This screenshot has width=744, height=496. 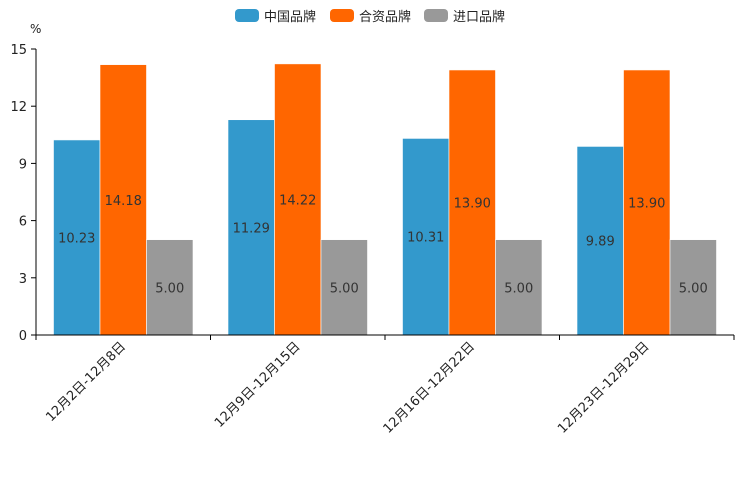 I want to click on y-axis: 0 3 6 9 12 15, so click(x=23, y=193).